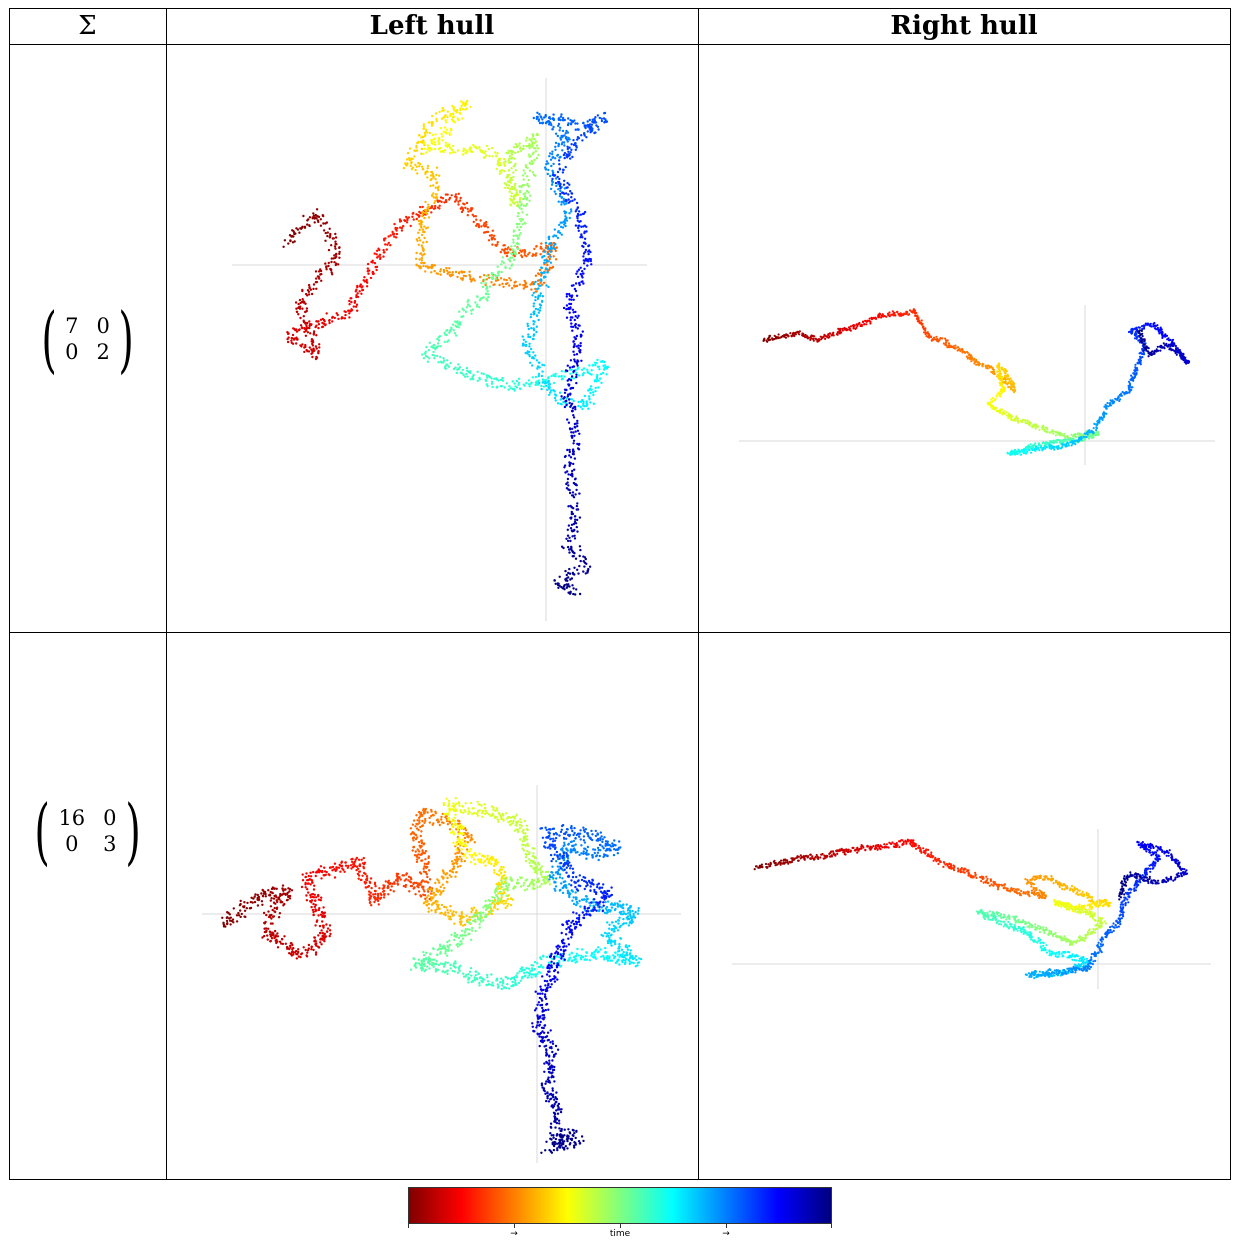  Describe the element at coordinates (71, 818) in the screenshot. I see `matrix-cell: 16` at that location.